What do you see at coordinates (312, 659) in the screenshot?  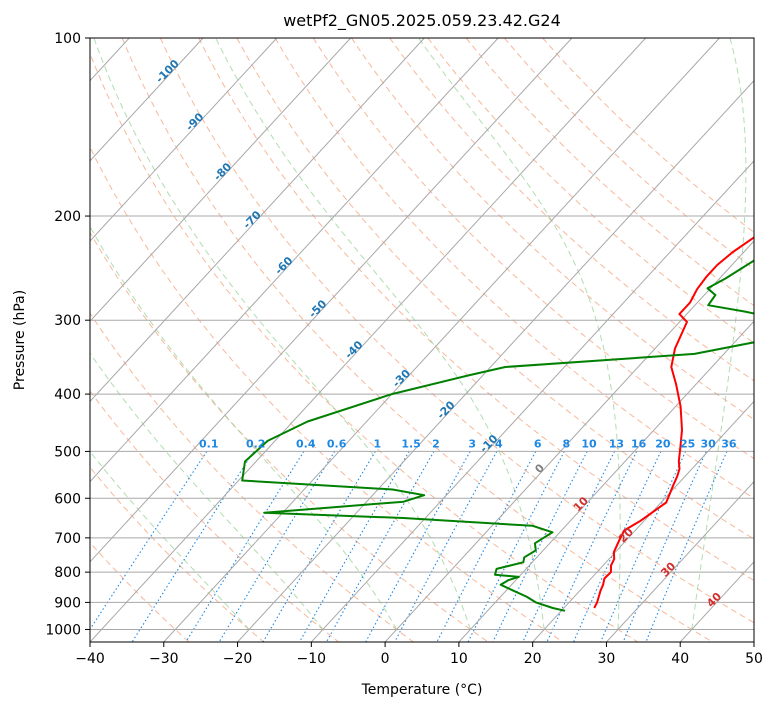 I see `x-tick-label: −10` at bounding box center [312, 659].